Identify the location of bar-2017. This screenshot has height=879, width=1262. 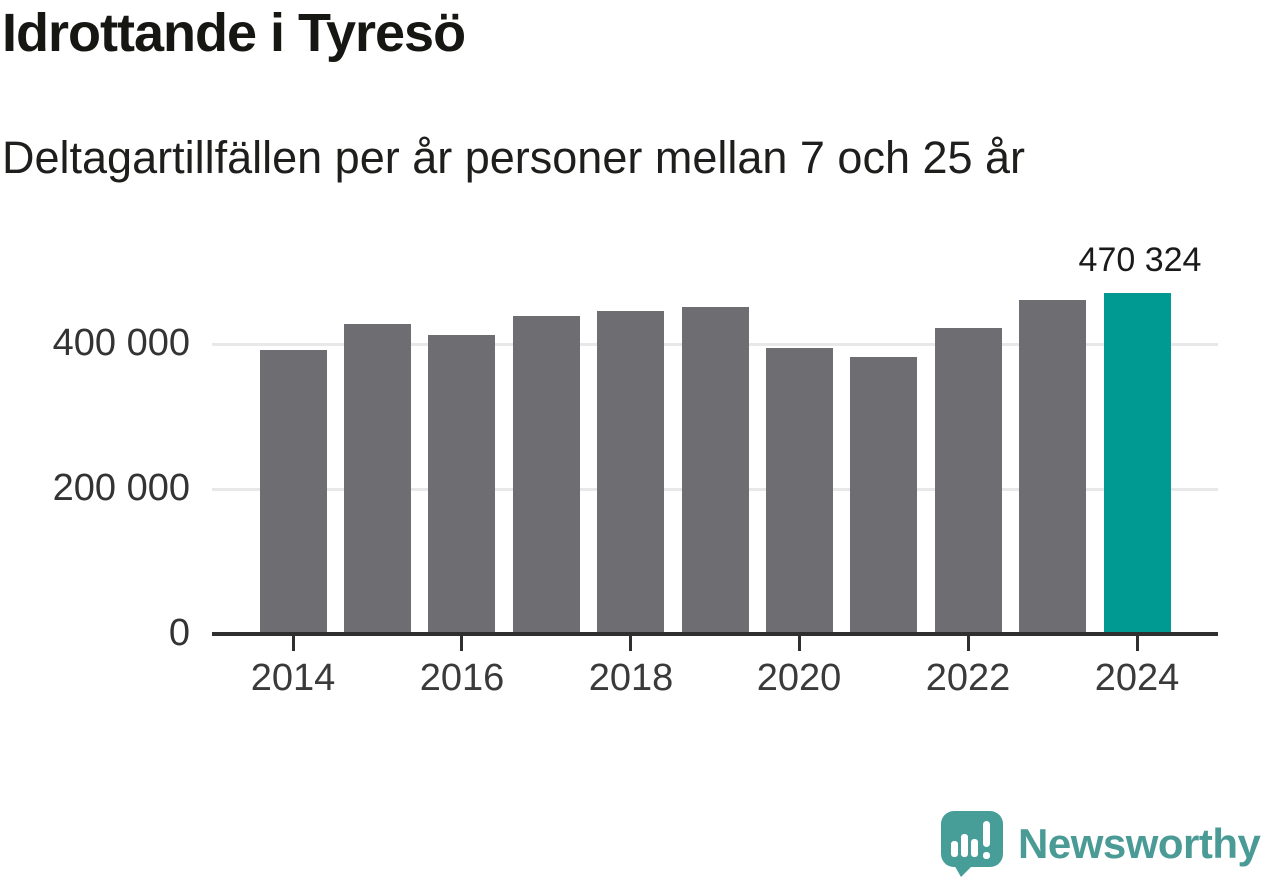
(546, 475).